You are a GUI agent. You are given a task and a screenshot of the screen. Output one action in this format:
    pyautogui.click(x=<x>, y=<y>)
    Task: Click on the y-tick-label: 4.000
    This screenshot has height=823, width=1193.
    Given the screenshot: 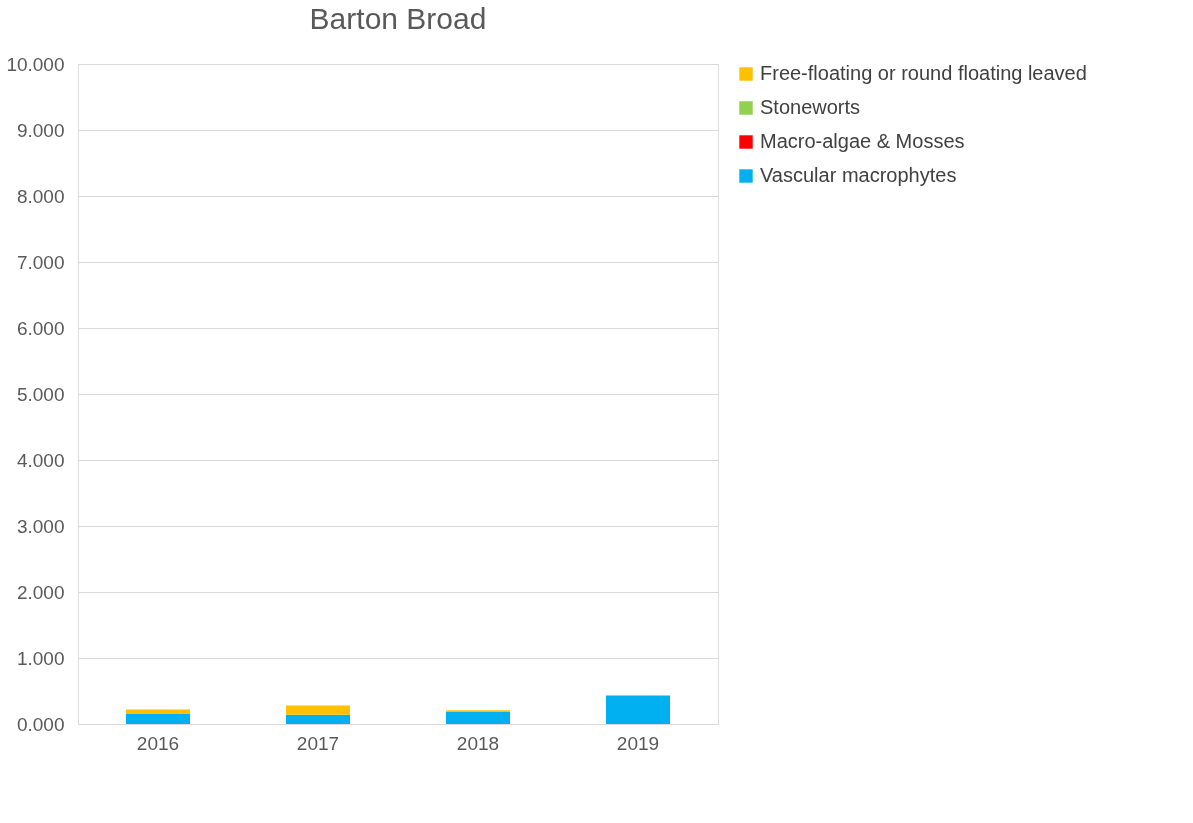 What is the action you would take?
    pyautogui.click(x=40, y=460)
    